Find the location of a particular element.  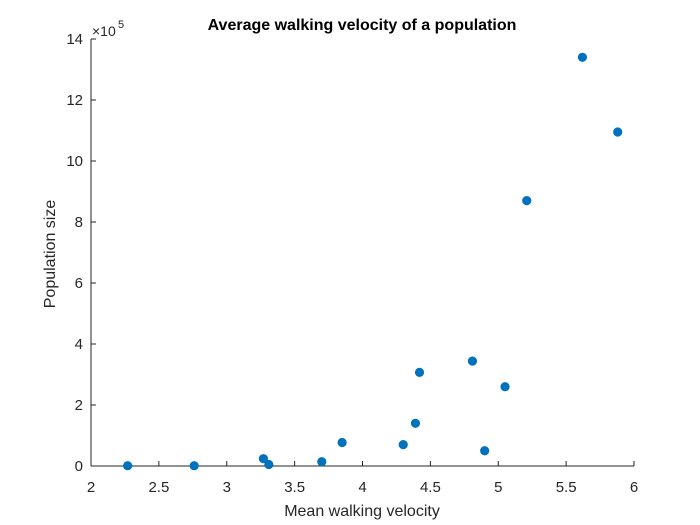

x-axis-ticks: 2 2.5 3 3.5 4 4.5 5 5.5 6 is located at coordinates (362, 478).